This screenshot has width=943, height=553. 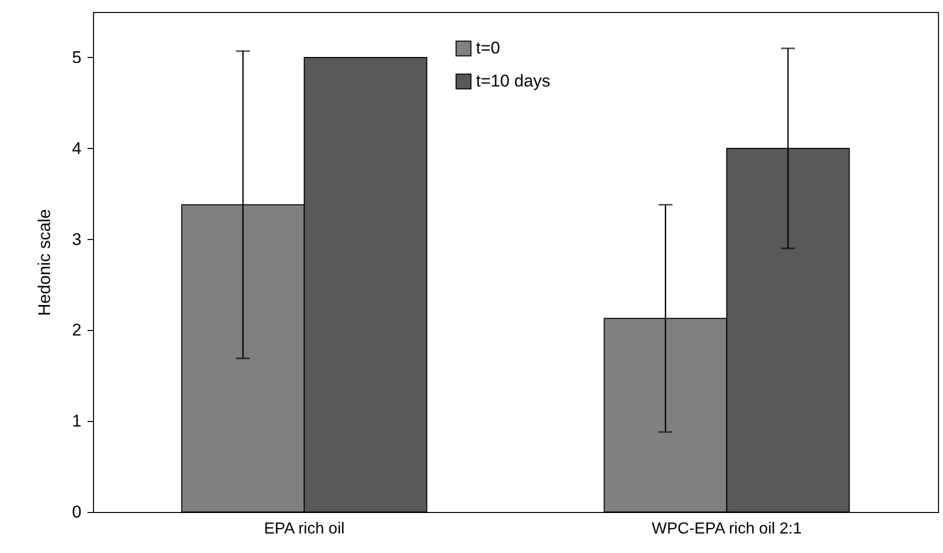 I want to click on x-tick-label: WPC-EPA rich oil 2:1, so click(x=727, y=529).